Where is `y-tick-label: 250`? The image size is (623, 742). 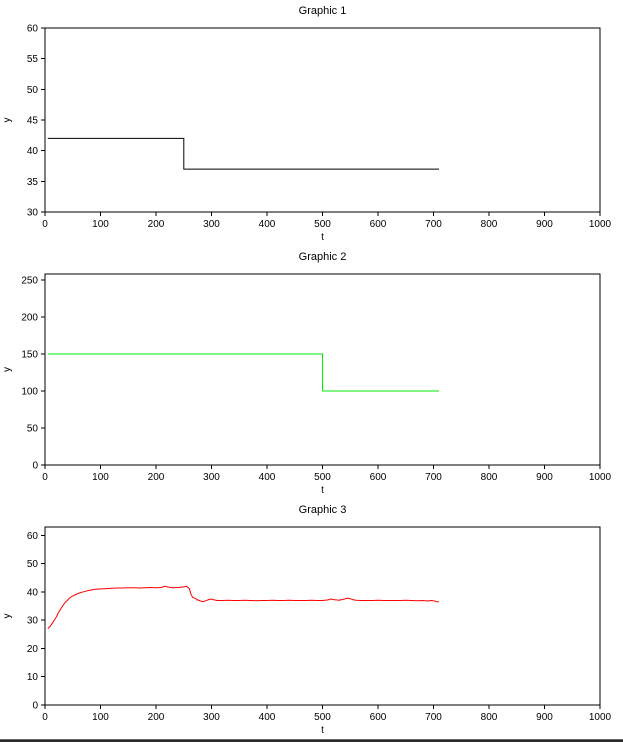 y-tick-label: 250 is located at coordinates (29, 280).